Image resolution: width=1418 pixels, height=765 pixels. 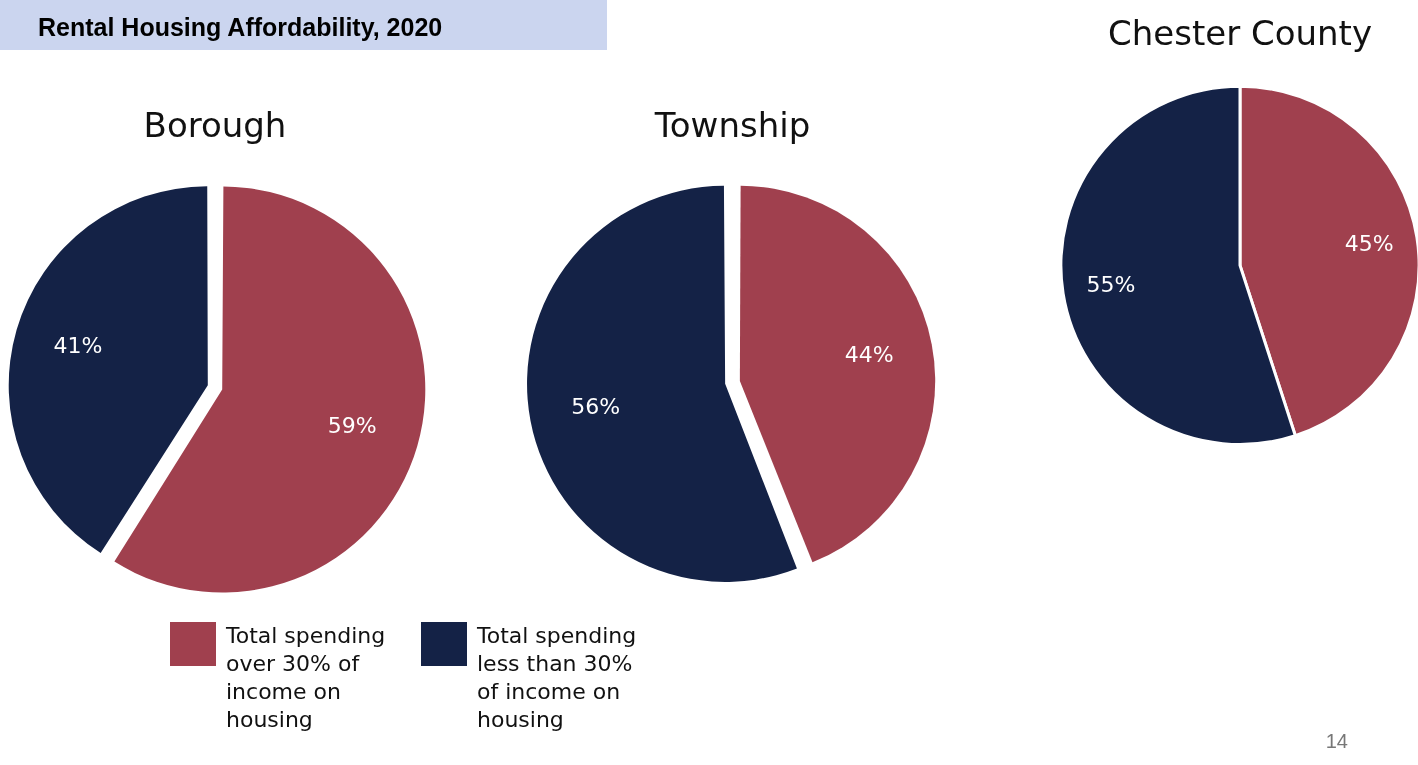 What do you see at coordinates (306, 678) in the screenshot?
I see `legend-label: Total spending over 30% of income on housing` at bounding box center [306, 678].